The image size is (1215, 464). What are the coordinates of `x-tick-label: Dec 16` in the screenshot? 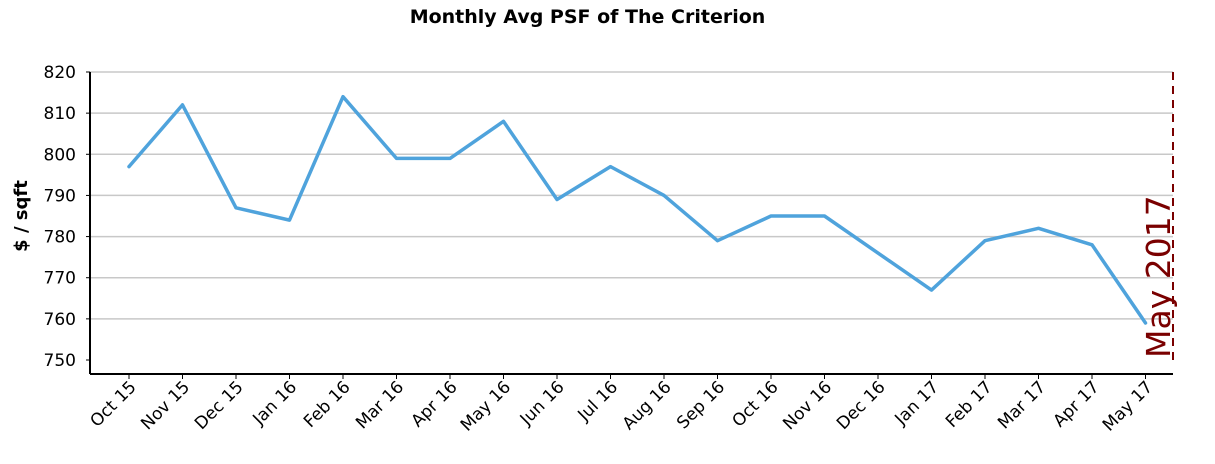 It's located at (861, 405).